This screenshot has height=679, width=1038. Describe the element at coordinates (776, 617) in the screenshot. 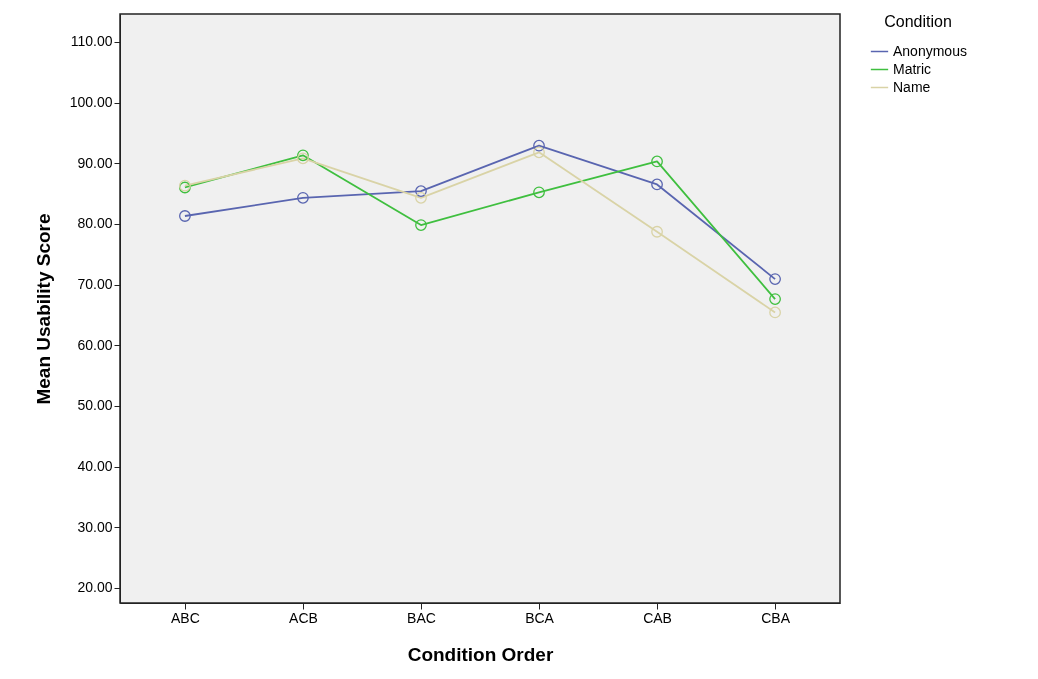

I see `x-tick-label: CBA` at that location.